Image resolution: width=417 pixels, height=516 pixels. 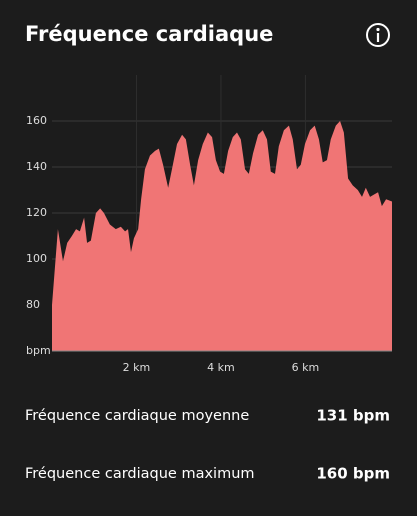 I want to click on x-tick-label: 6 km, so click(x=306, y=367).